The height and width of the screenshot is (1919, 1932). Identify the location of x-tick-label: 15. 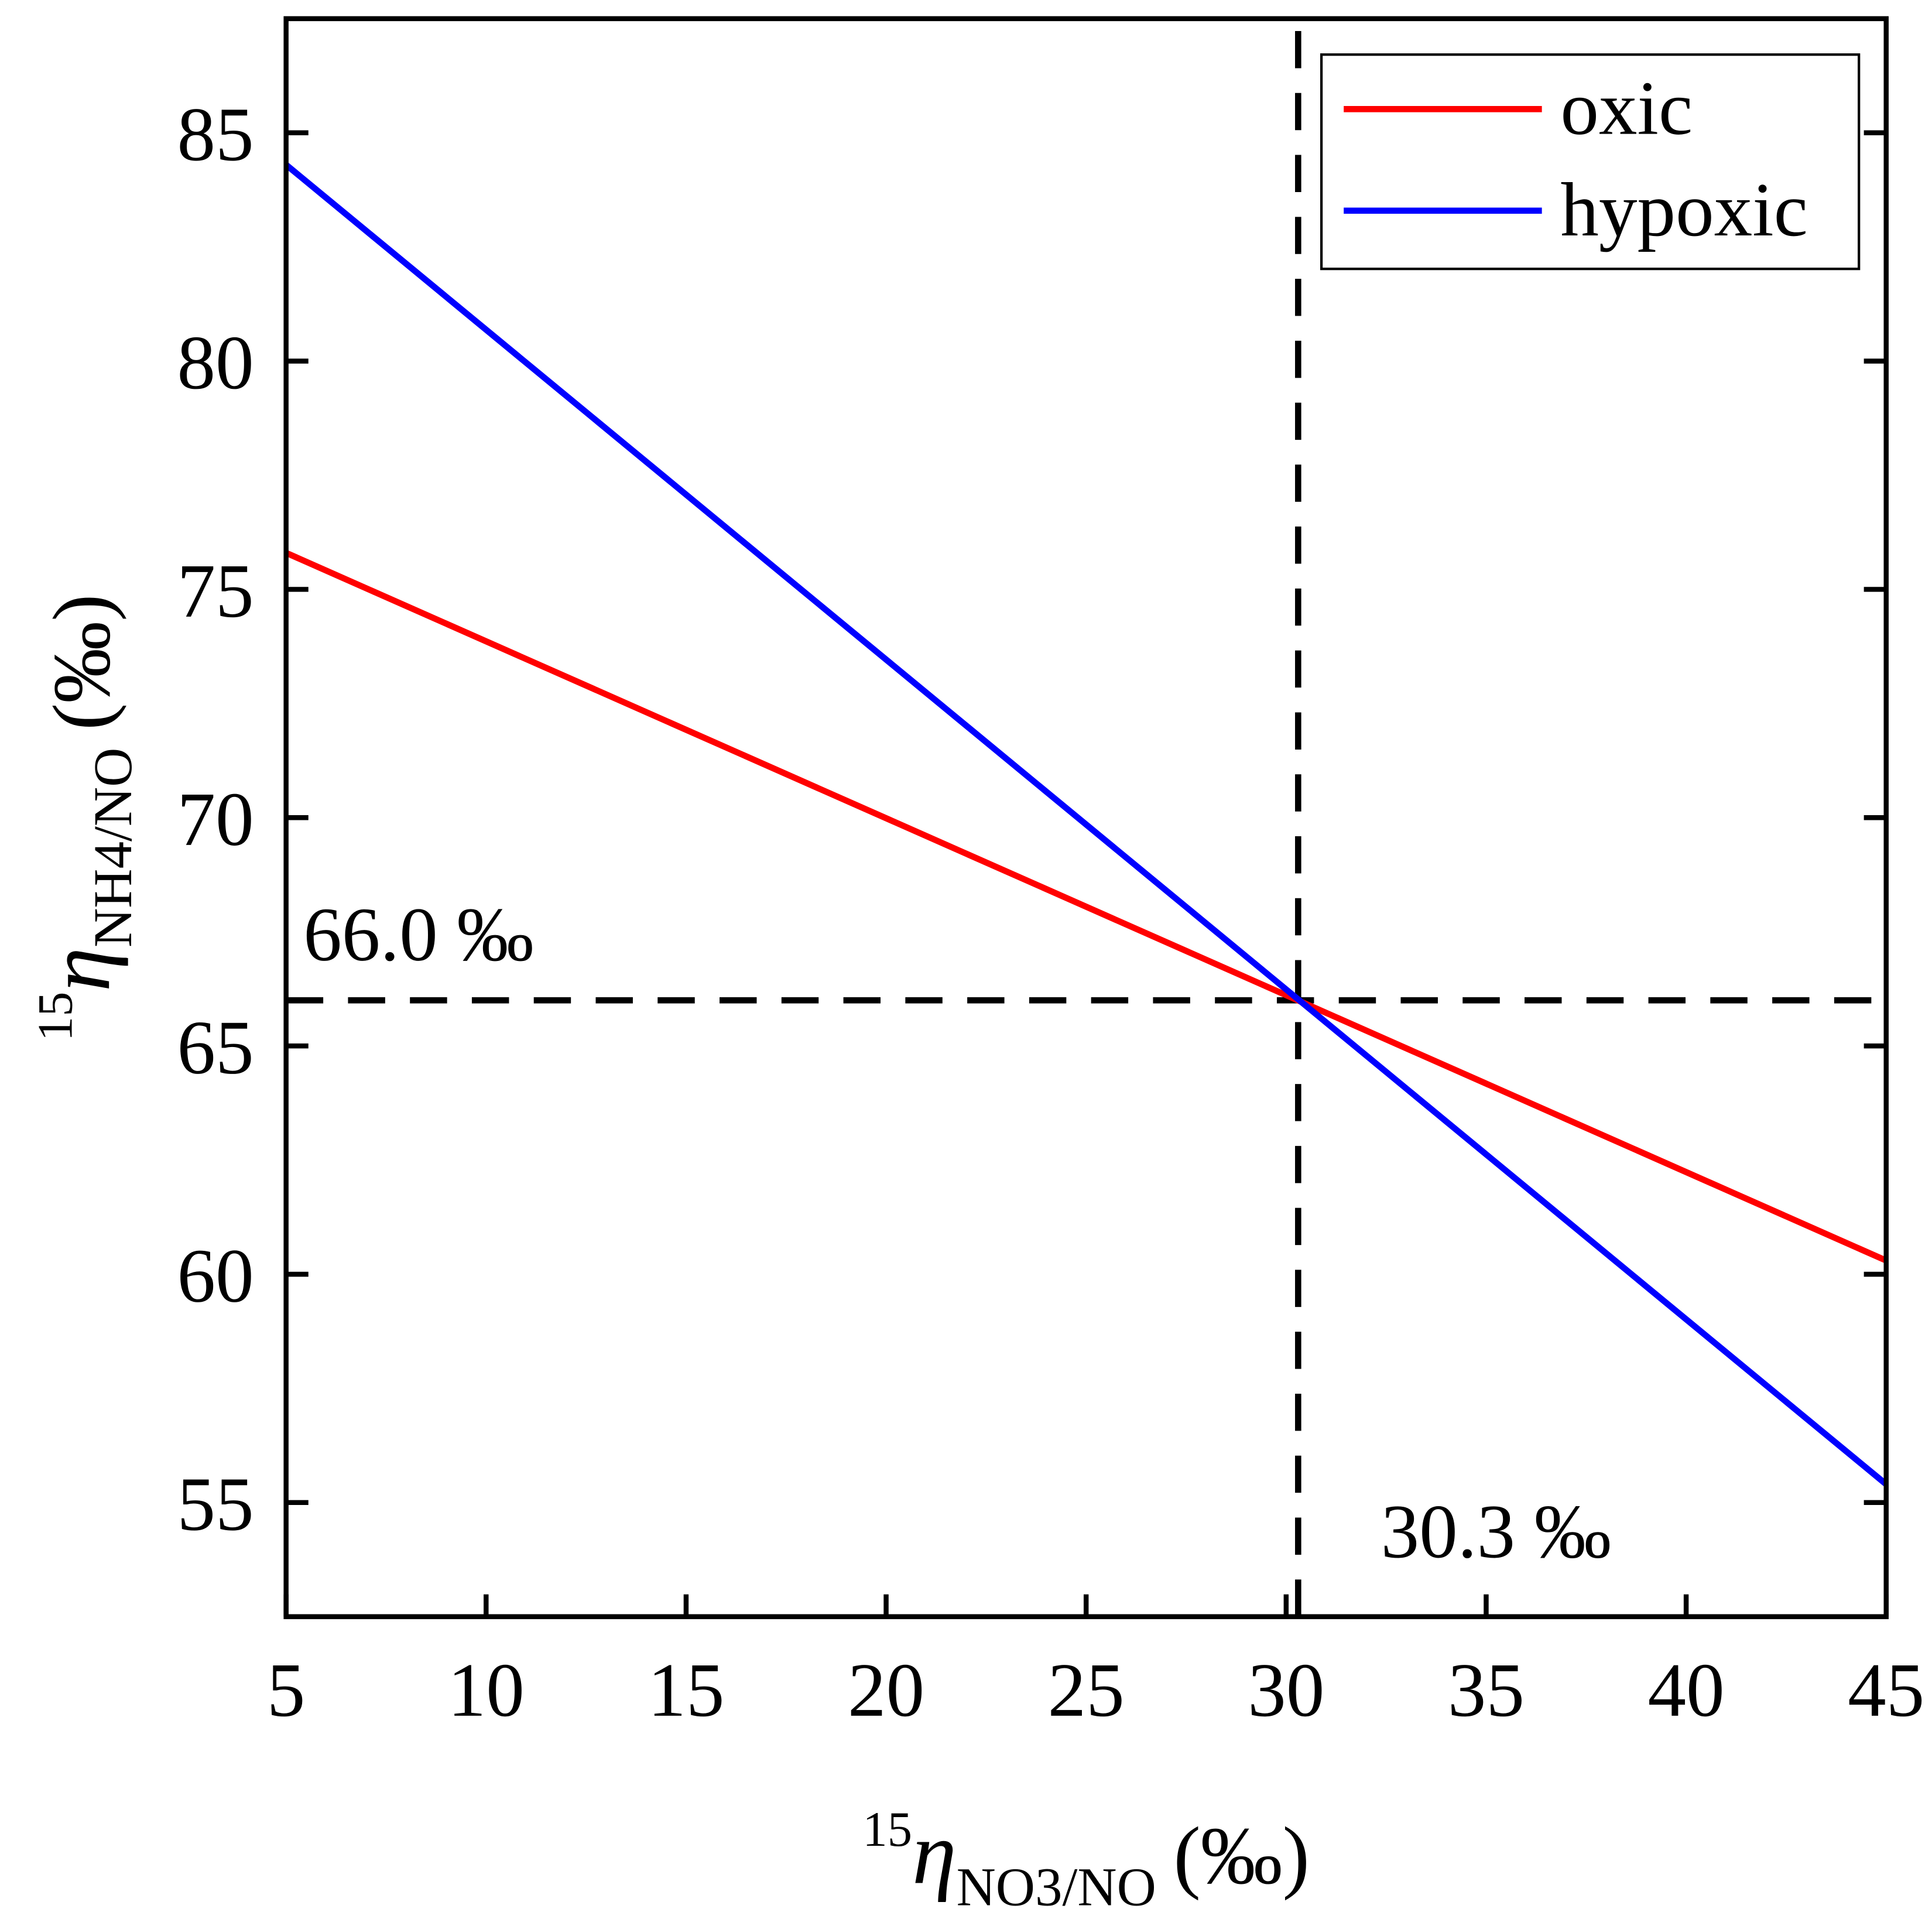
(686, 1690).